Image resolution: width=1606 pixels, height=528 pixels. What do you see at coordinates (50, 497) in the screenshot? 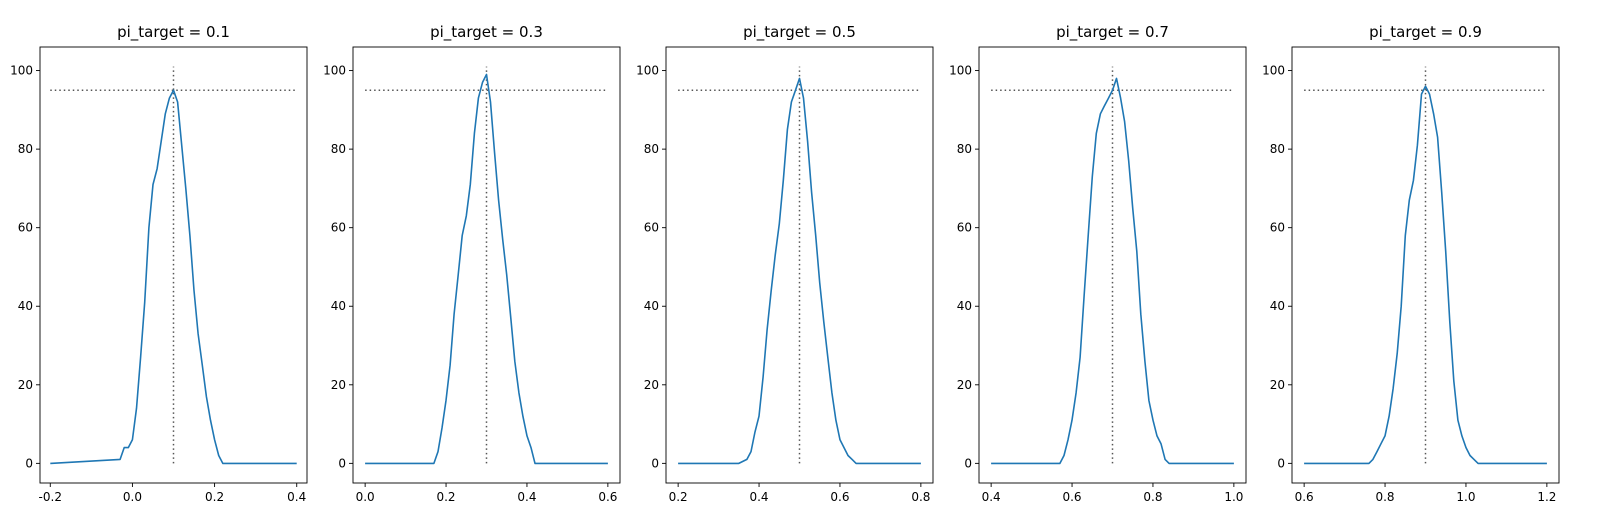
I see `x-tick-label: -0.2` at bounding box center [50, 497].